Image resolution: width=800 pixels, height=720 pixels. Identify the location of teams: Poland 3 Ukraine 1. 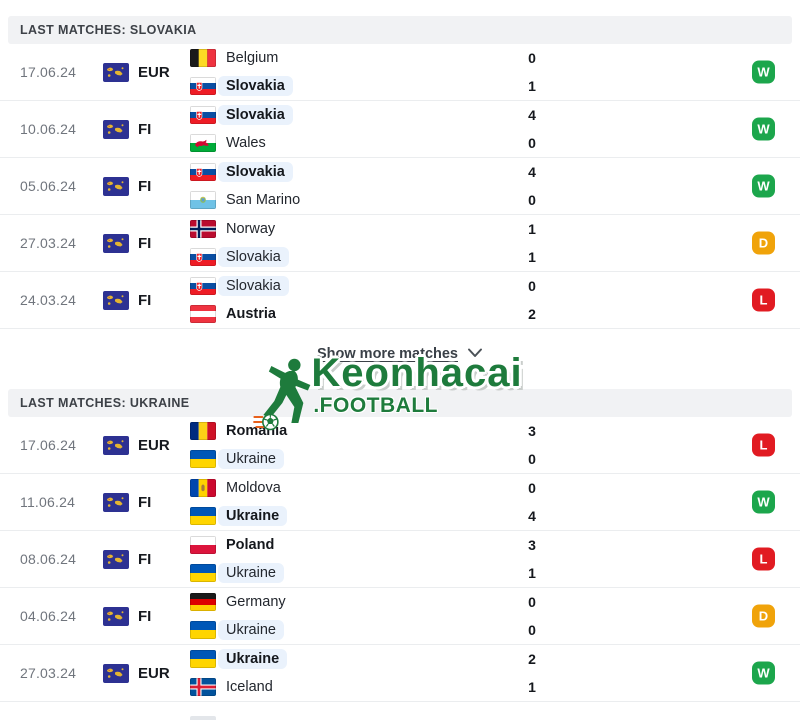
(495, 559).